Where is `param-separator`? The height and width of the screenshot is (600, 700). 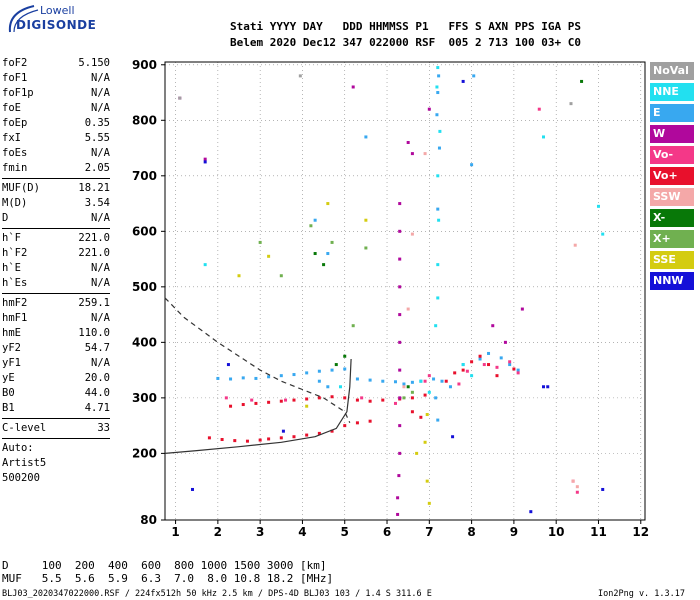 param-separator is located at coordinates (56, 178).